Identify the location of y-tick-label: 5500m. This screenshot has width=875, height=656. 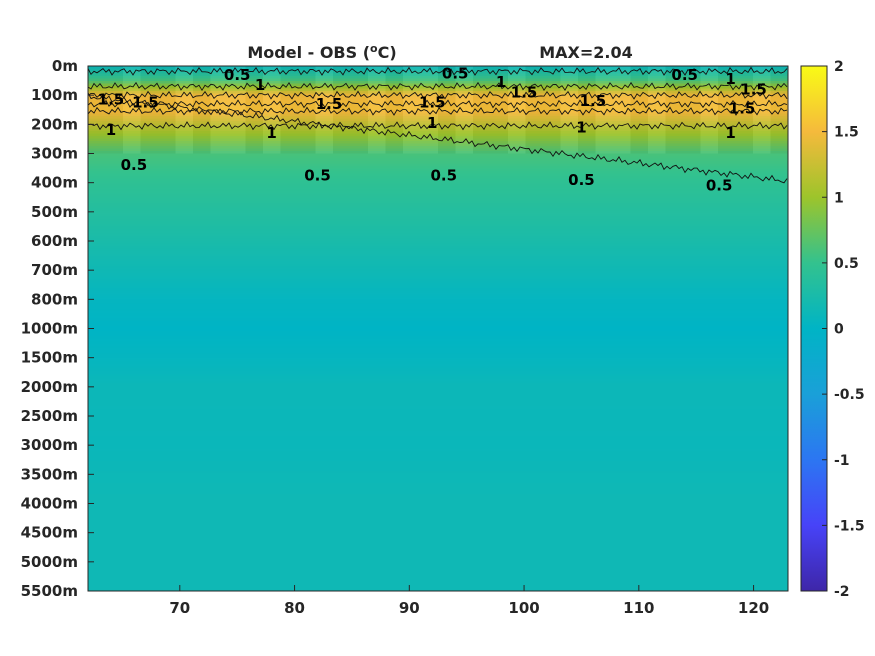
(49, 591).